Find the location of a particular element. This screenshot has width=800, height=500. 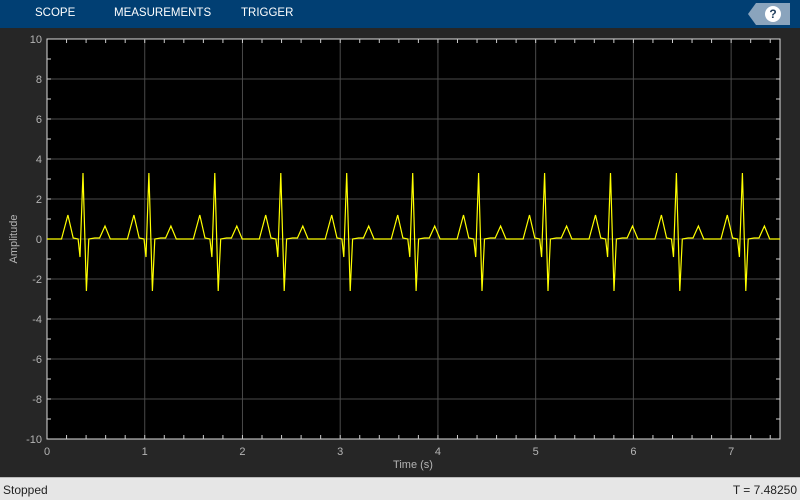

x-tick-label: 4 is located at coordinates (438, 452).